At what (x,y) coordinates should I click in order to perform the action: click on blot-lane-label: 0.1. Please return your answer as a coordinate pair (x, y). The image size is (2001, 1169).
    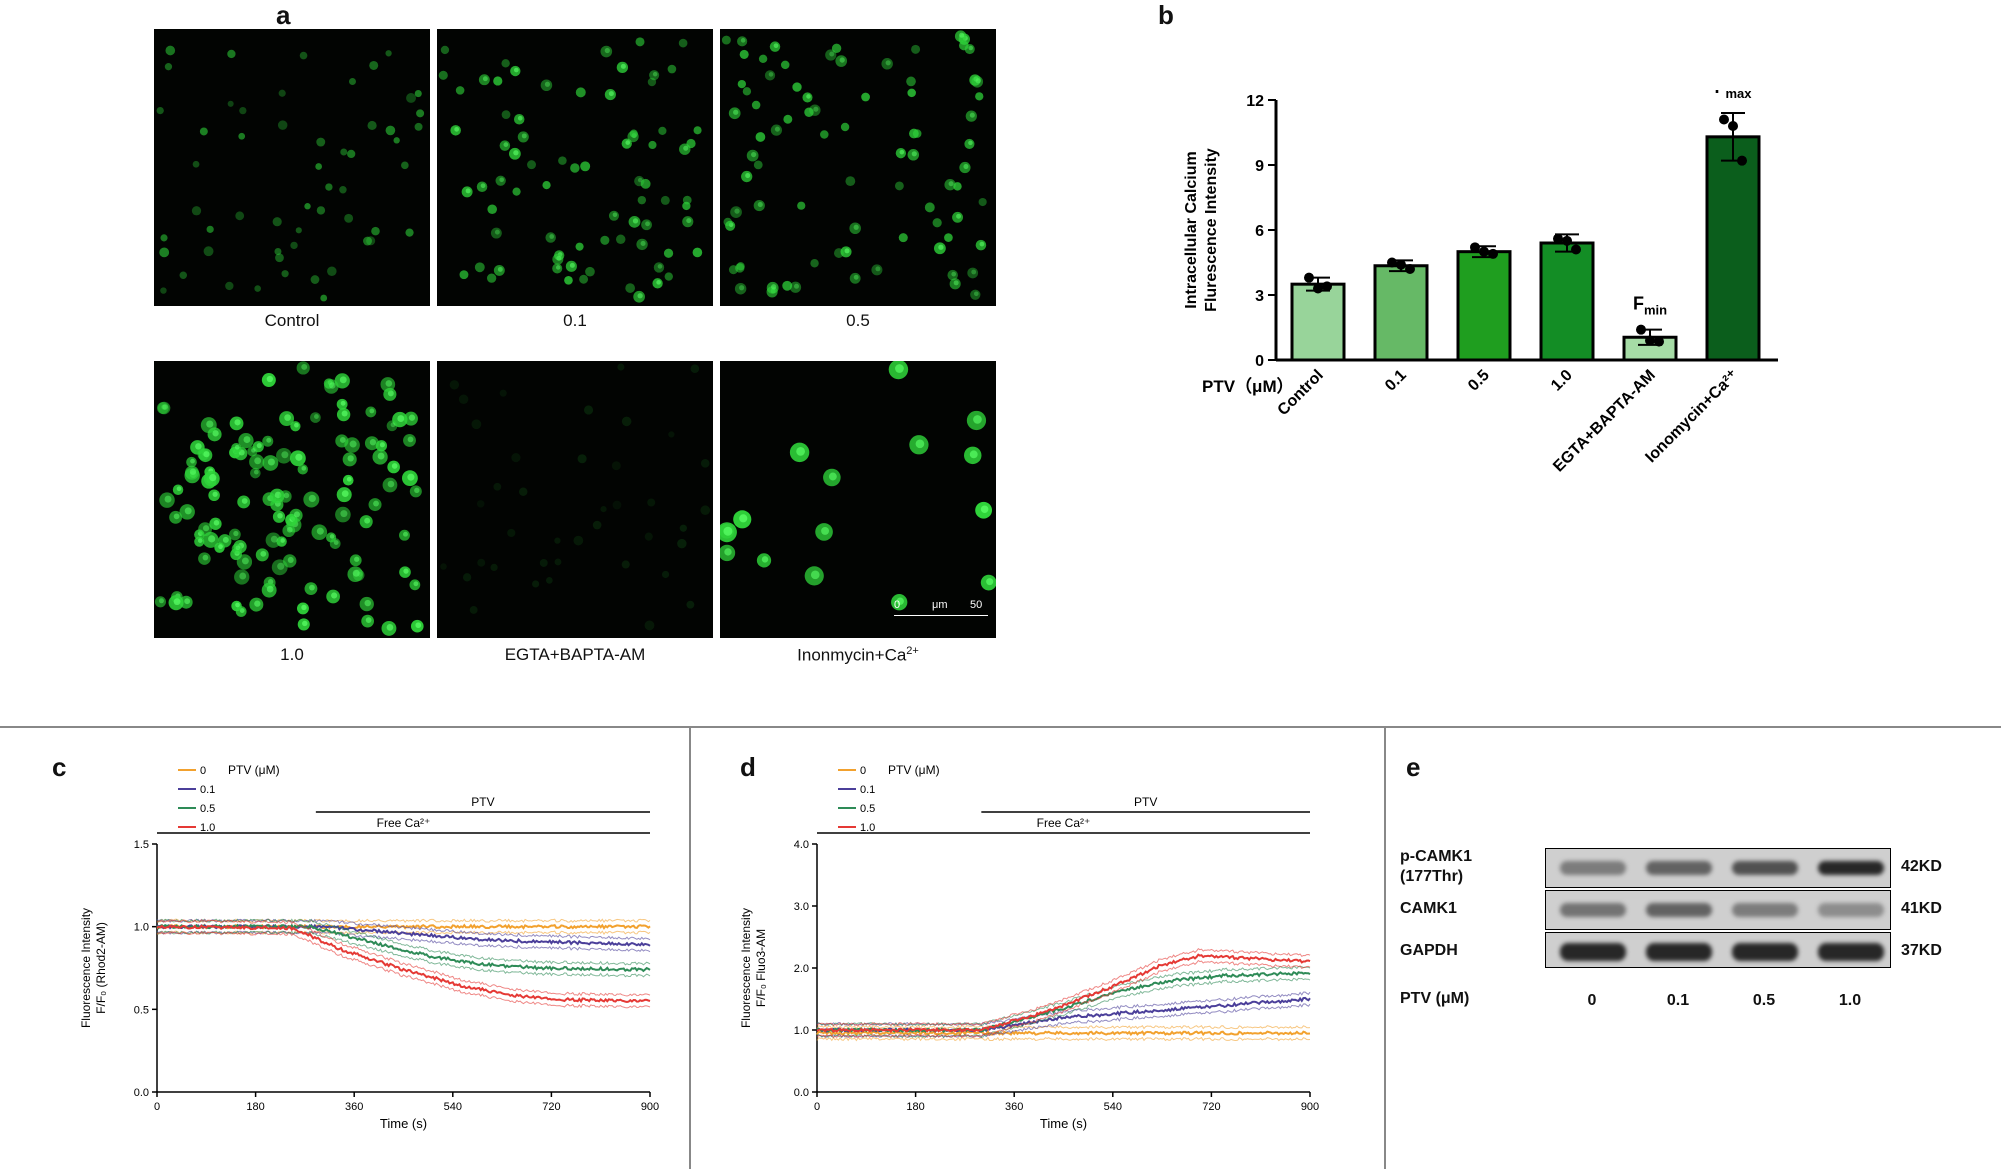
    Looking at the image, I should click on (1678, 1000).